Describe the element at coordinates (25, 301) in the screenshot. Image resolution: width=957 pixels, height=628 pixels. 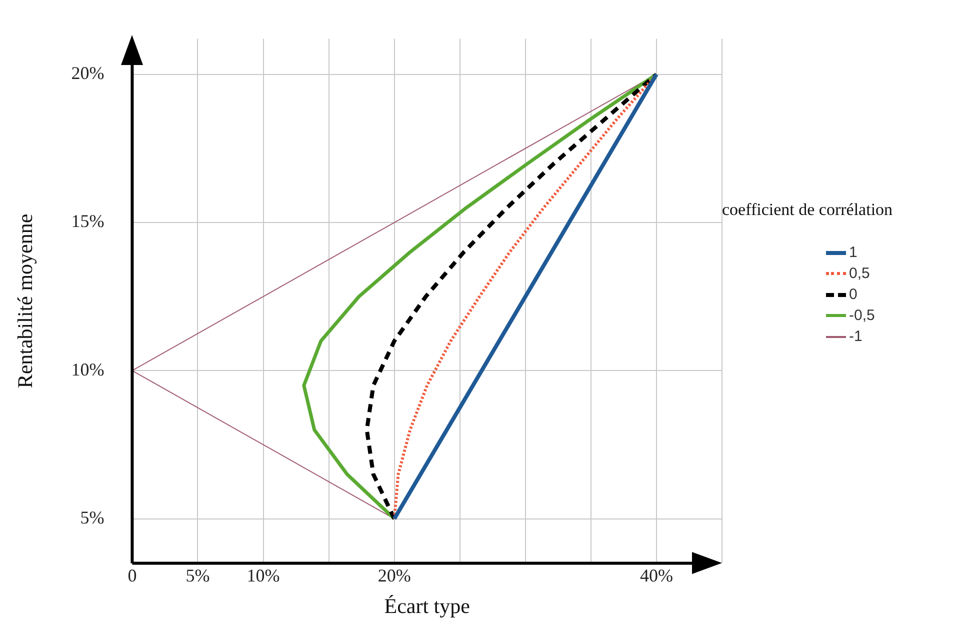
I see `y-axis-title: Rentabilité moyenne` at that location.